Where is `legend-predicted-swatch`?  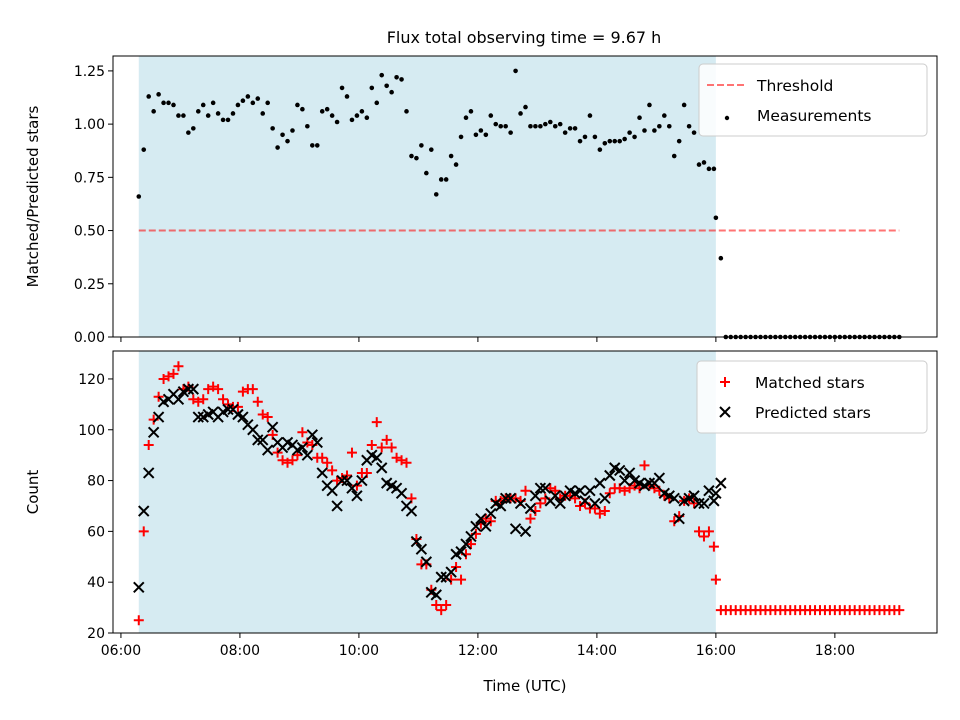 legend-predicted-swatch is located at coordinates (725, 412).